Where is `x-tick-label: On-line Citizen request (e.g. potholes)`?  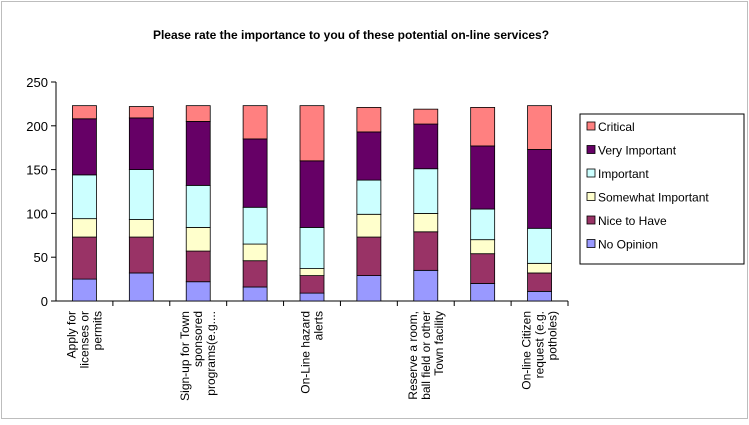 x-tick-label: On-line Citizen request (e.g. potholes) is located at coordinates (540, 350).